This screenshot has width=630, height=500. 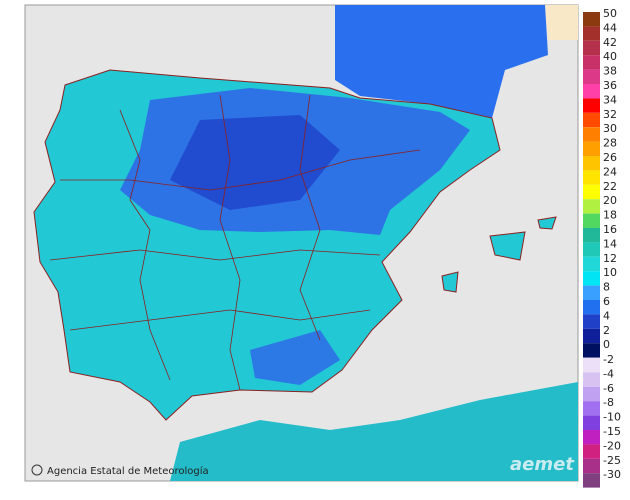 I want to click on legend-label: 26, so click(x=610, y=157).